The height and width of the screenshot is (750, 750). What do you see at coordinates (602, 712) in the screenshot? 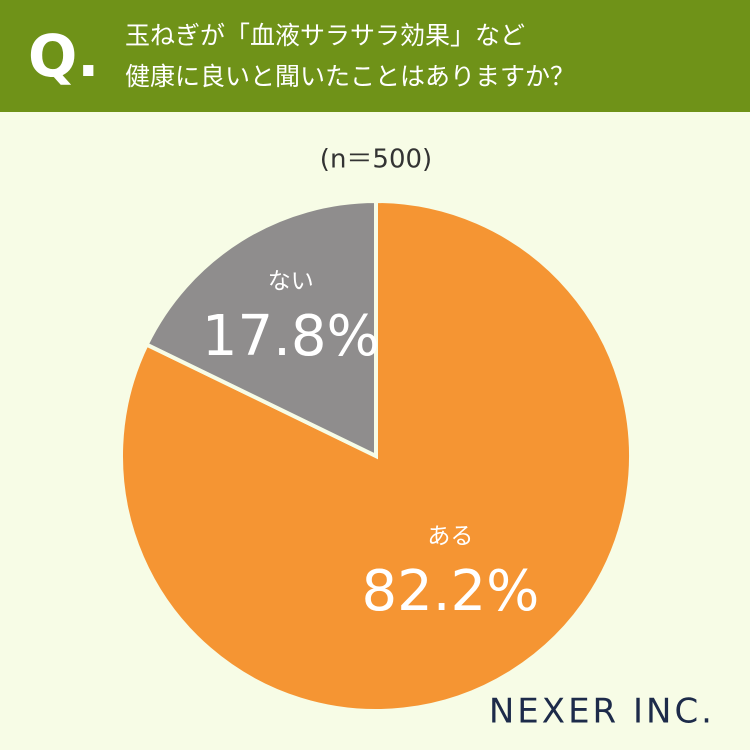
I see `brand: NEXER INC.` at bounding box center [602, 712].